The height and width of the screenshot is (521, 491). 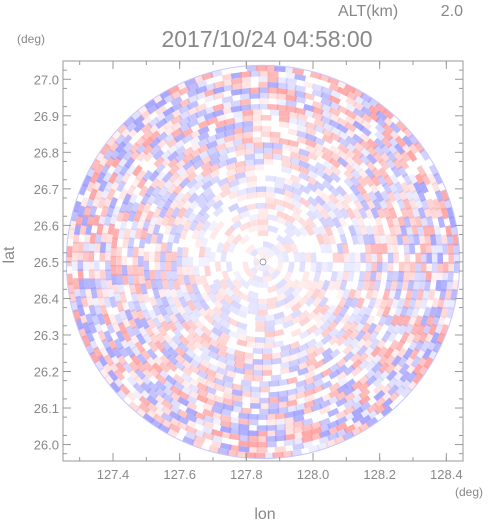 I want to click on x-axis-label: lon, so click(x=264, y=513).